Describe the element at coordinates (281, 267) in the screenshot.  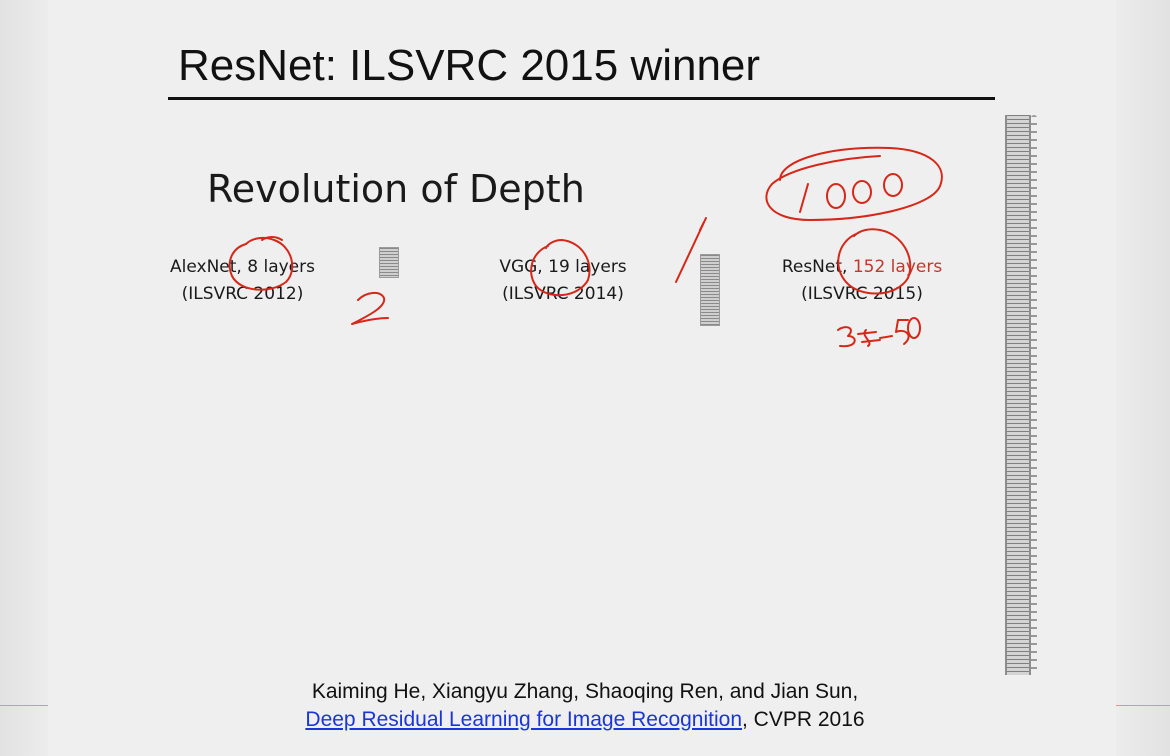
I see `alexnet-layers: 8 layers` at that location.